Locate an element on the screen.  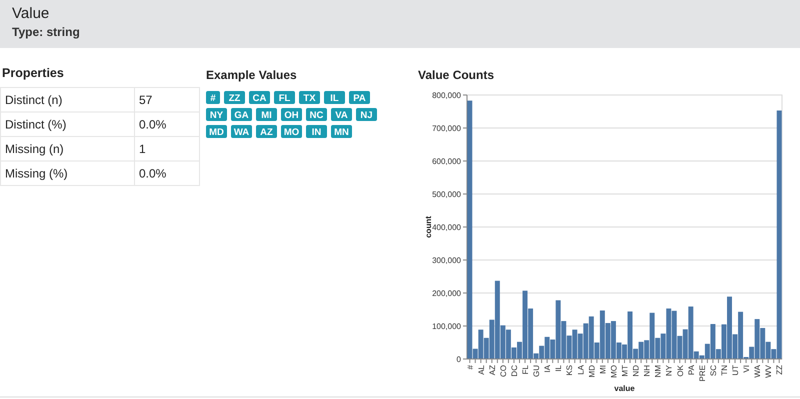
example-chip: TX is located at coordinates (309, 97).